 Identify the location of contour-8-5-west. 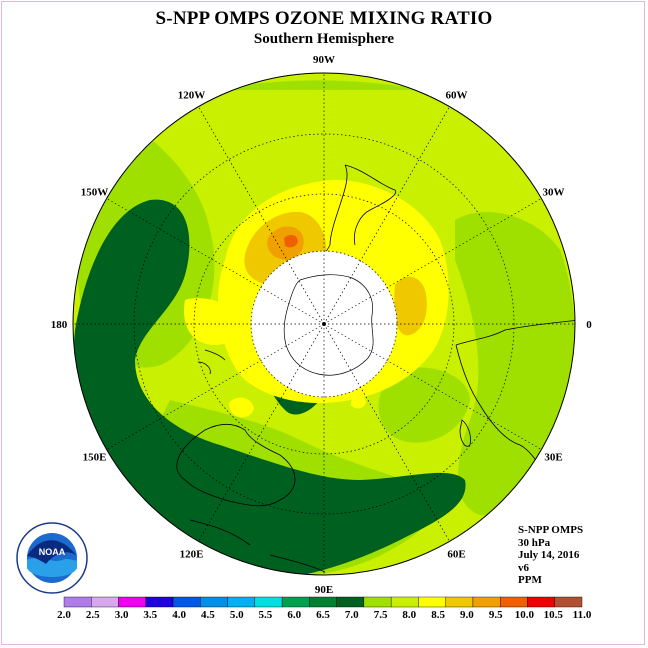
(213, 321).